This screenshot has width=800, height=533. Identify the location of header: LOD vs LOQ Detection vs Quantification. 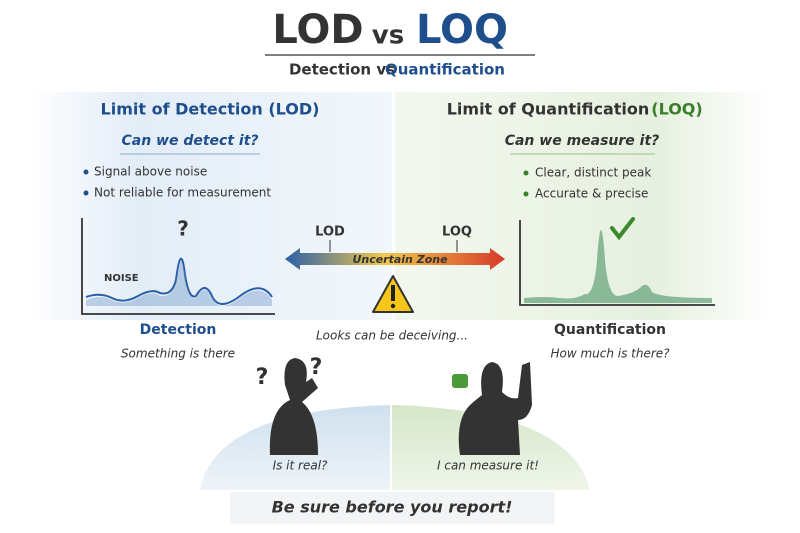
(400, 43).